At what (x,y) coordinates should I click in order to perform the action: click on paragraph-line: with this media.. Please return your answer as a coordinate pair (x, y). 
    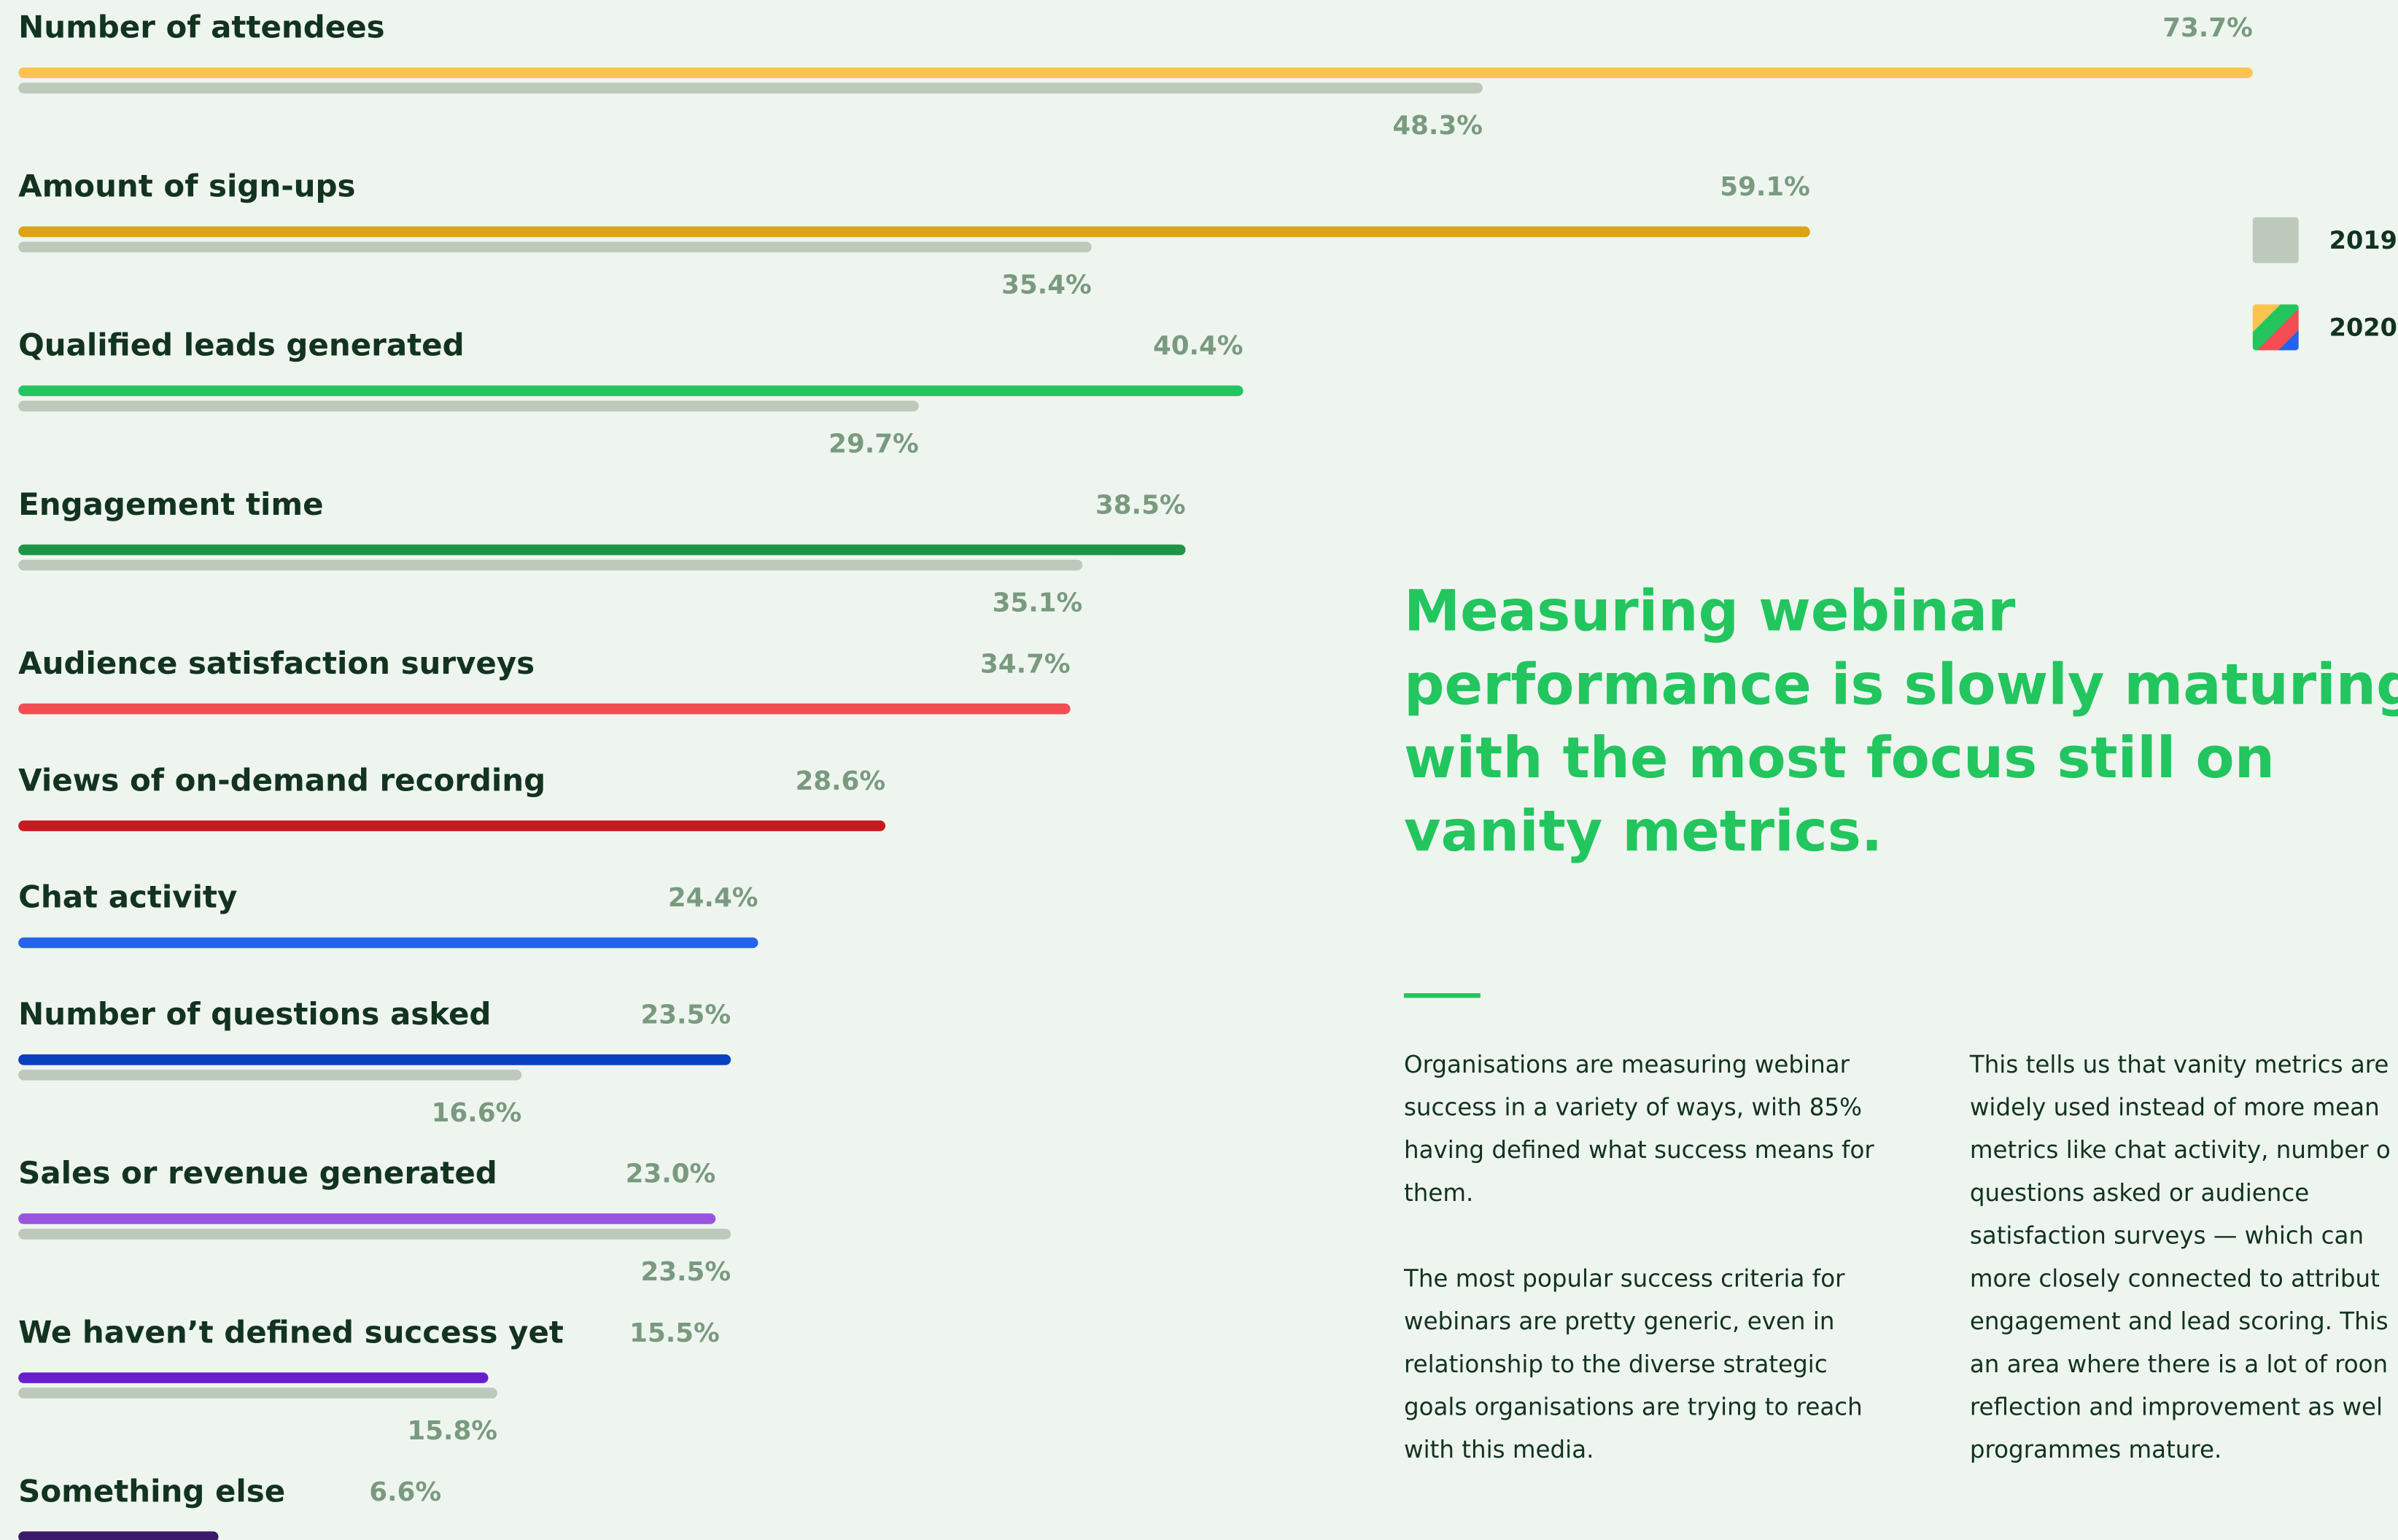
    Looking at the image, I should click on (1499, 1449).